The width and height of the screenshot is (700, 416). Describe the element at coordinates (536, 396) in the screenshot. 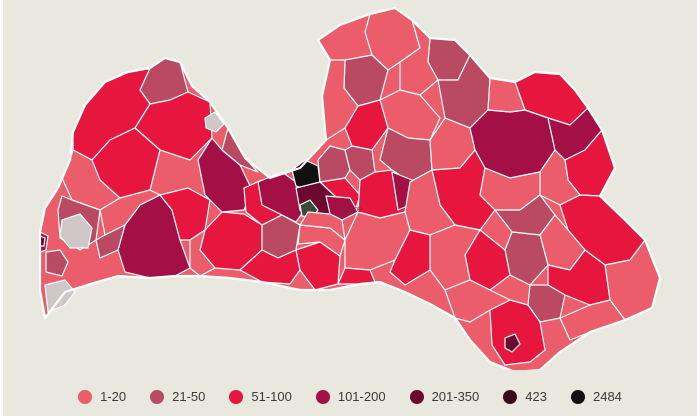

I see `legend-label: 423` at that location.